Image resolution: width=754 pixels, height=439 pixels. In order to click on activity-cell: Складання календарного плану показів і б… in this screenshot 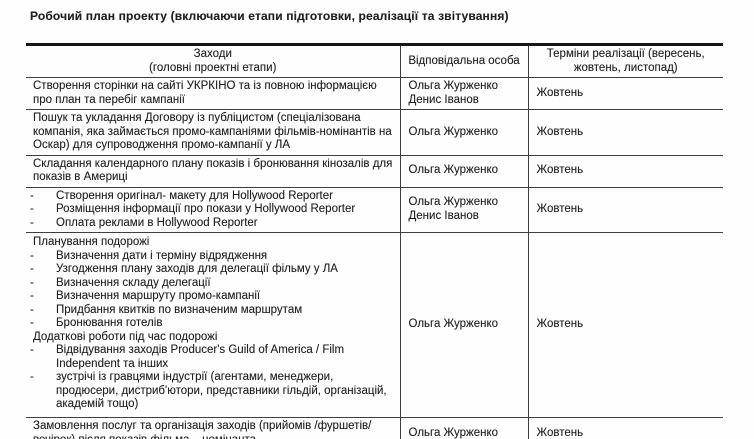, I will do `click(213, 171)`.